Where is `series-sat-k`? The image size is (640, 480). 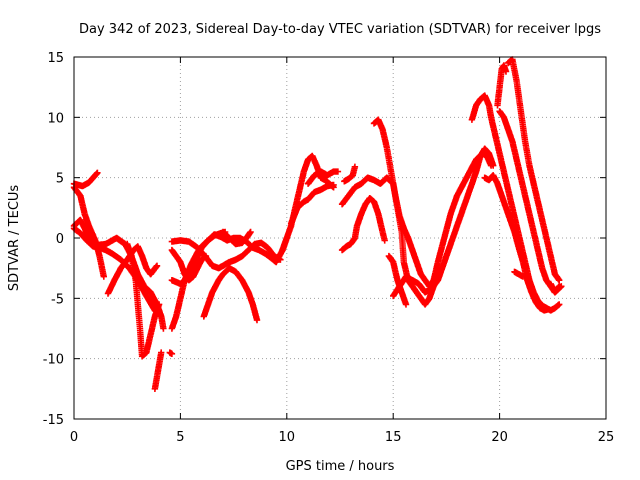
series-sat-k is located at coordinates (226, 254).